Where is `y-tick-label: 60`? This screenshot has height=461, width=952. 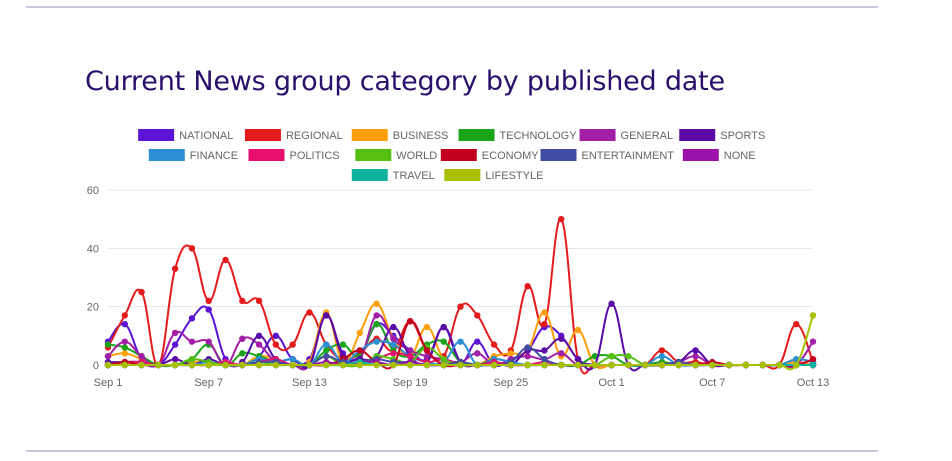
y-tick-label: 60 is located at coordinates (93, 191).